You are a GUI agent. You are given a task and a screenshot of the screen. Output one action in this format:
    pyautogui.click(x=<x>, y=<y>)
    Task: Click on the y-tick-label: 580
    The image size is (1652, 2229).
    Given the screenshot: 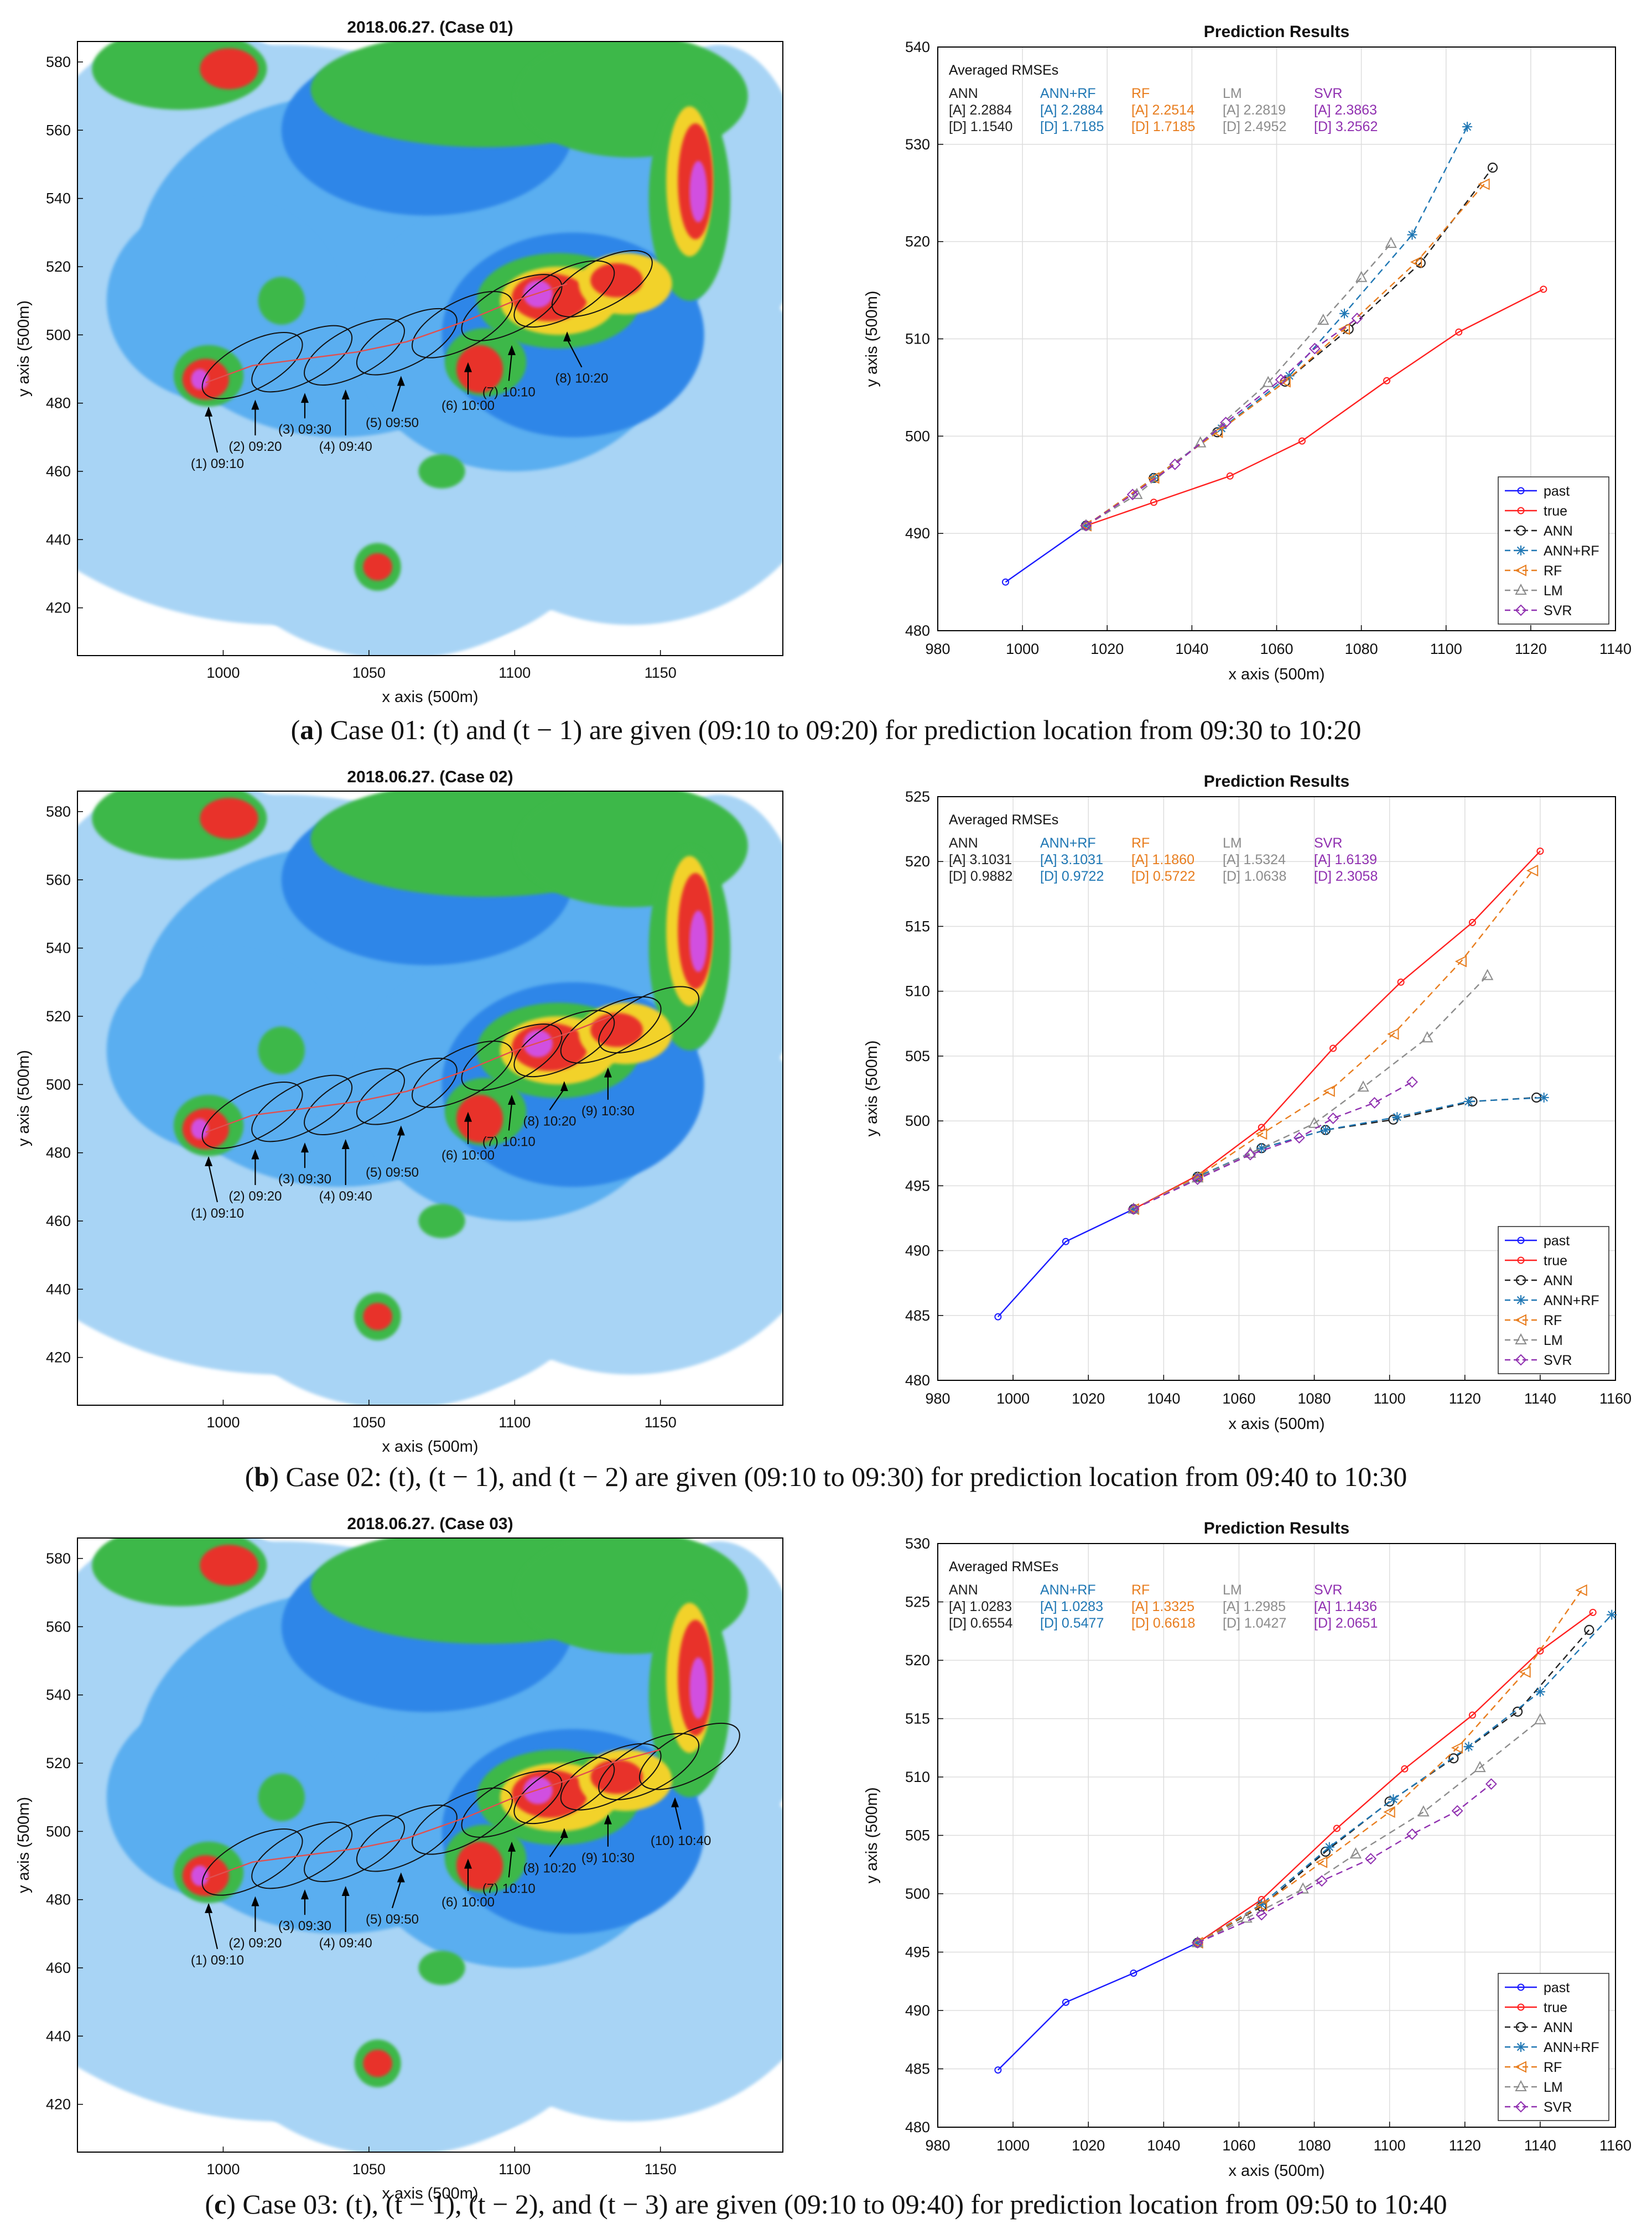 What is the action you would take?
    pyautogui.click(x=58, y=1558)
    